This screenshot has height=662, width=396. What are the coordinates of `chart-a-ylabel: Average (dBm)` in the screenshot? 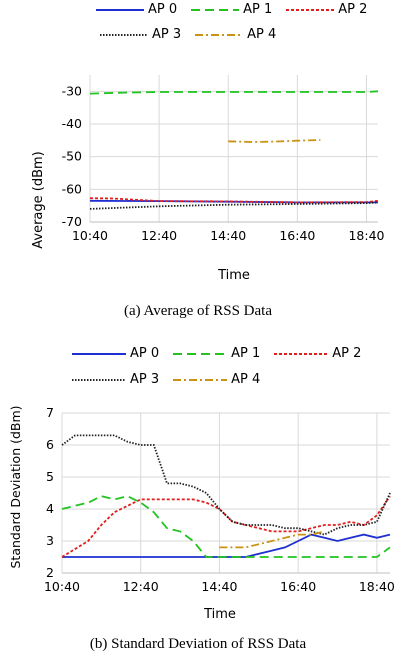 It's located at (38, 200).